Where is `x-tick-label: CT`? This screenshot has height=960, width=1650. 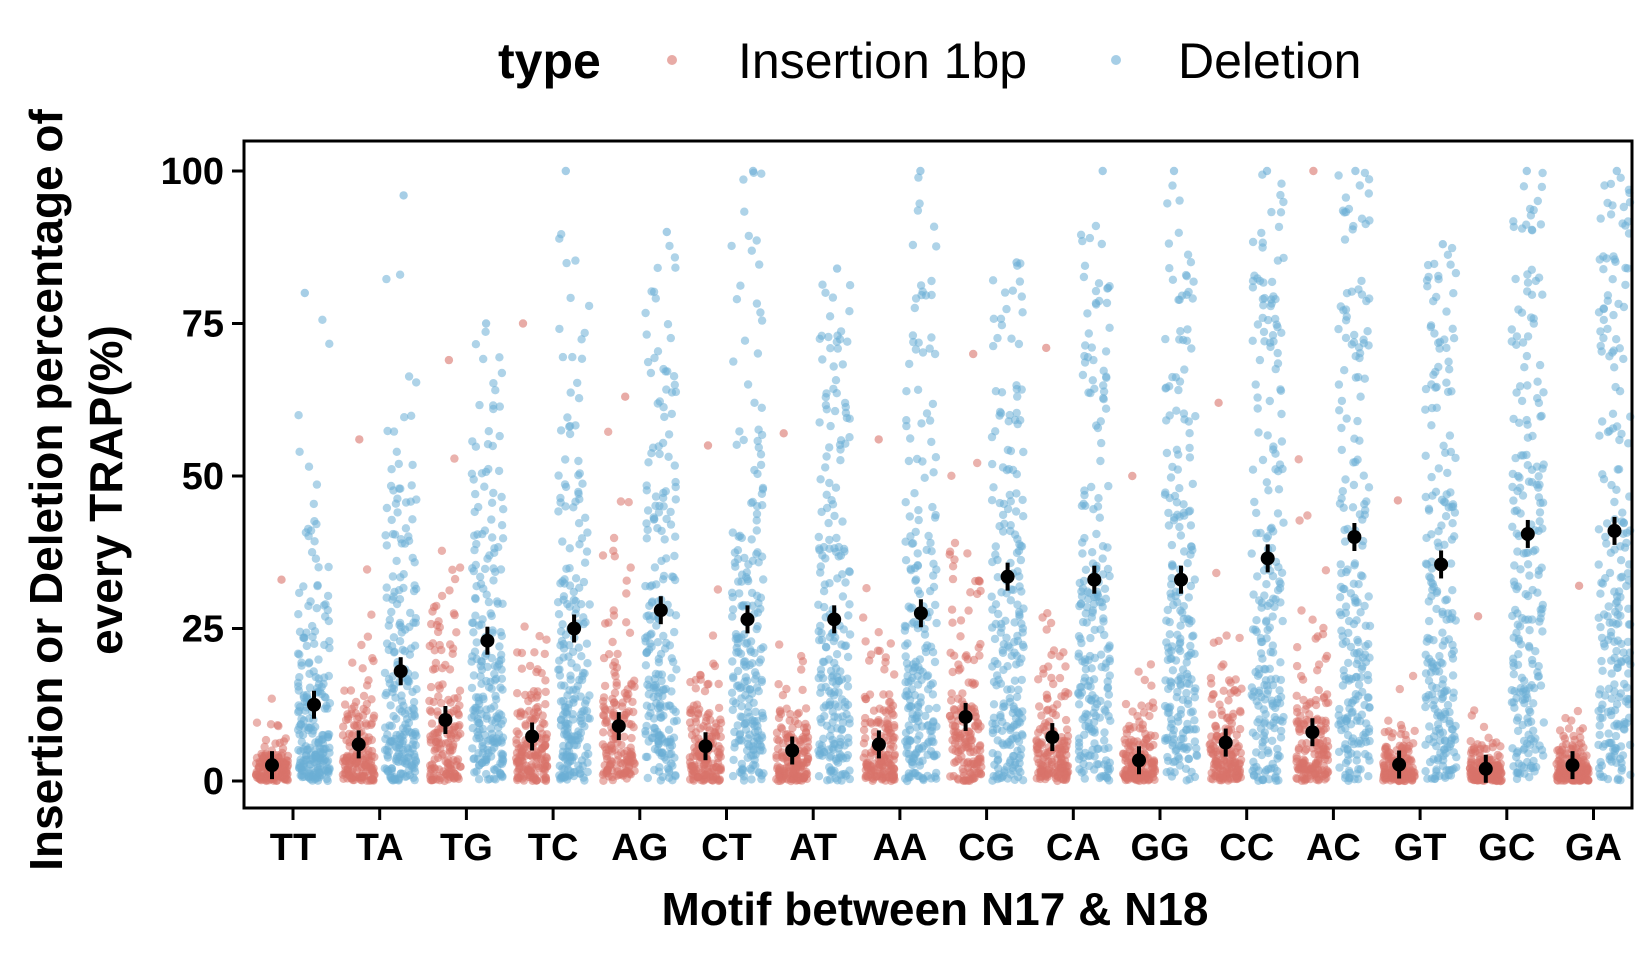 x-tick-label: CT is located at coordinates (726, 848).